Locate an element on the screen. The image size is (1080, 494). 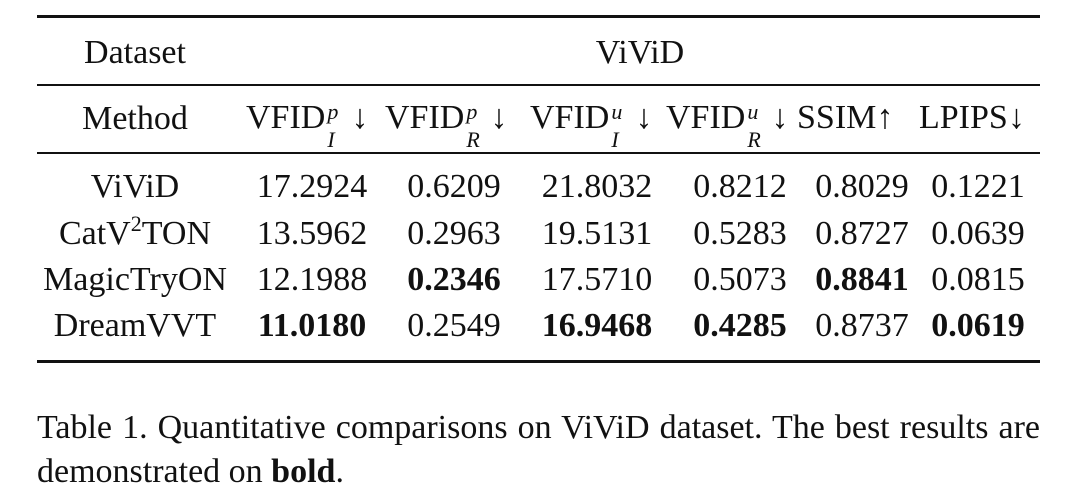
column-header-base: SSIM is located at coordinates (837, 117).